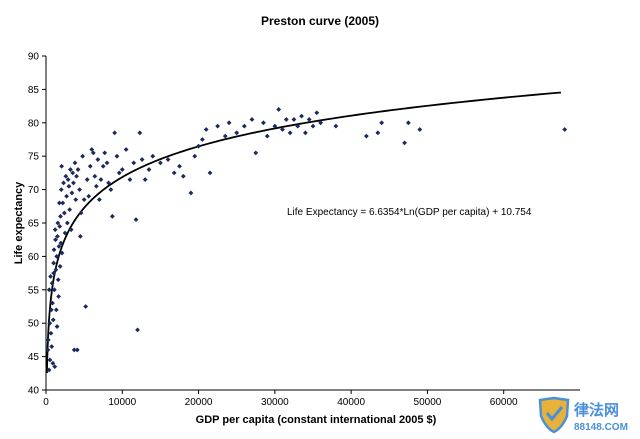 This screenshot has width=640, height=439. What do you see at coordinates (34, 290) in the screenshot?
I see `y-tick-label: 55` at bounding box center [34, 290].